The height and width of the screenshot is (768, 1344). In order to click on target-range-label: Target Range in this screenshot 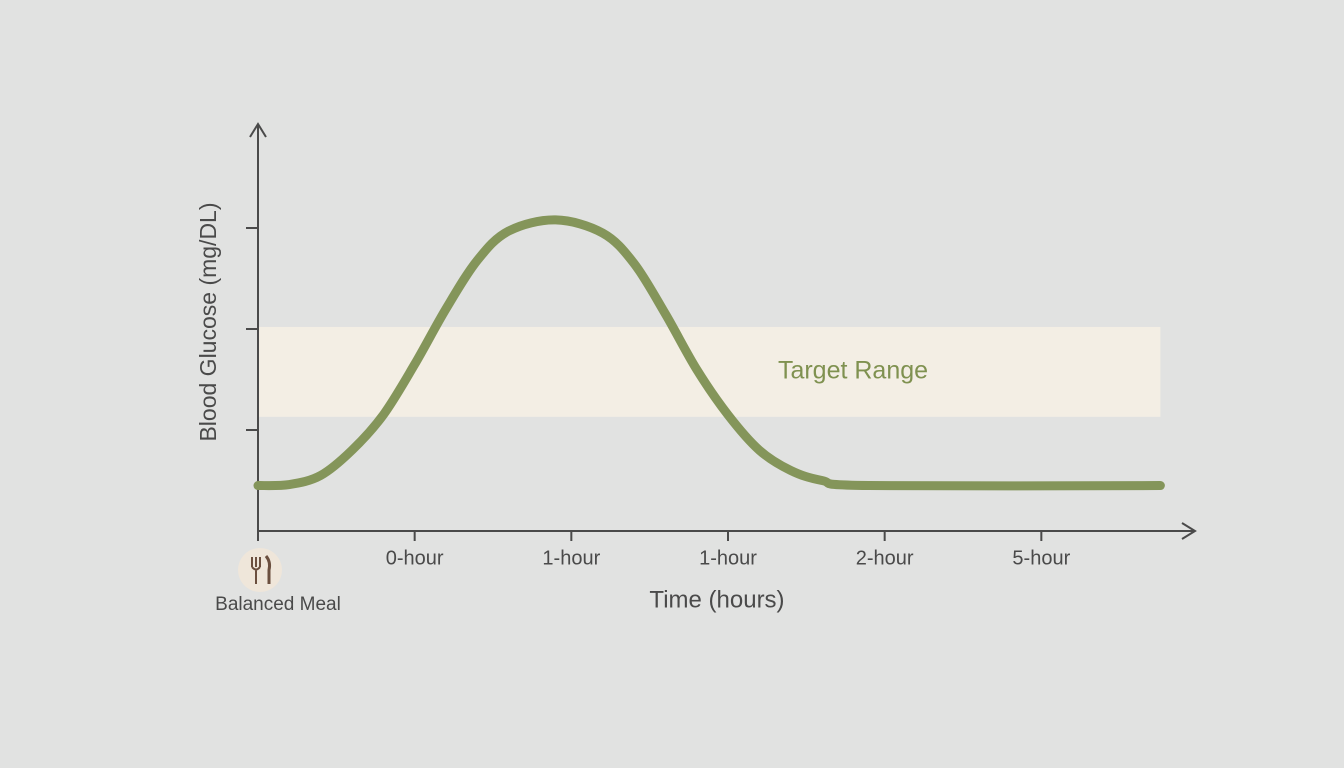, I will do `click(853, 371)`.